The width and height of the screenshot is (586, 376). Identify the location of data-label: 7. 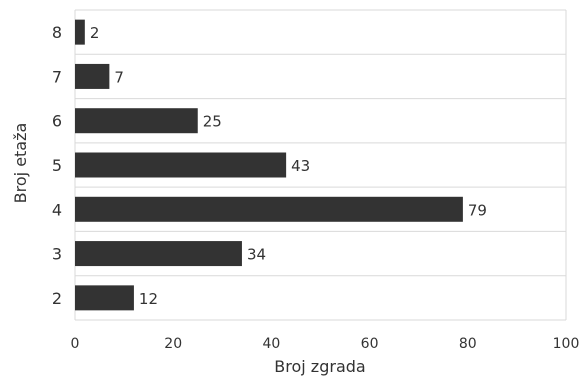
(119, 77).